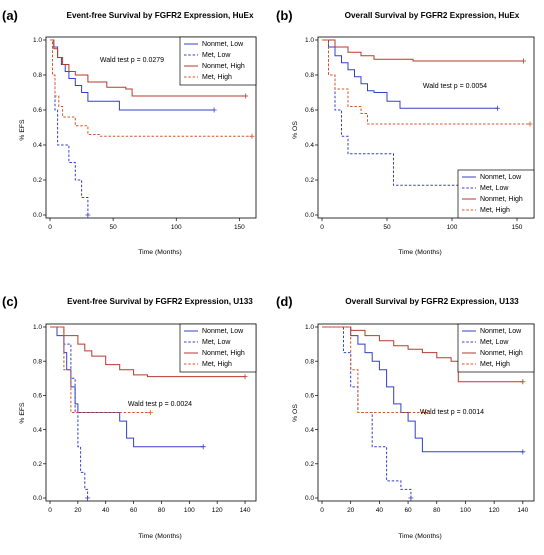  I want to click on x-tick-label: 140, so click(522, 510).